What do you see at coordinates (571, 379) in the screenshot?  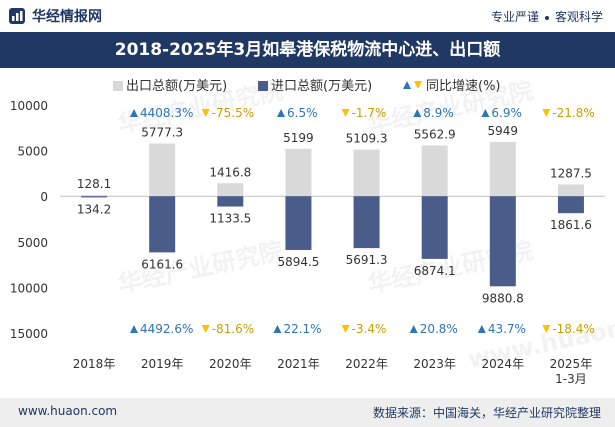 I see `x-tick-label: 1-3月` at bounding box center [571, 379].